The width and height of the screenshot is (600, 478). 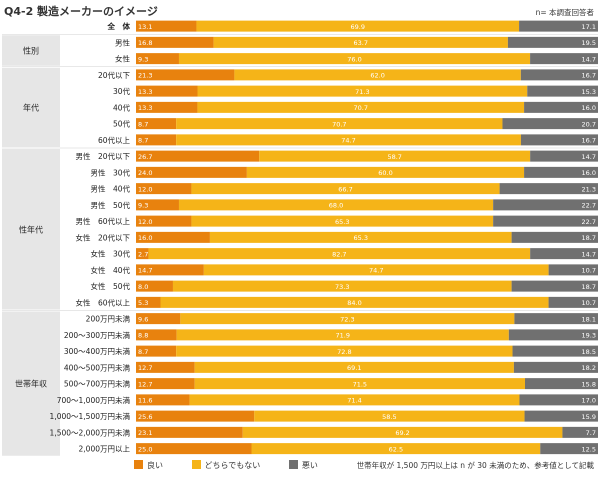 What do you see at coordinates (122, 59) in the screenshot?
I see `category-label: 女性` at bounding box center [122, 59].